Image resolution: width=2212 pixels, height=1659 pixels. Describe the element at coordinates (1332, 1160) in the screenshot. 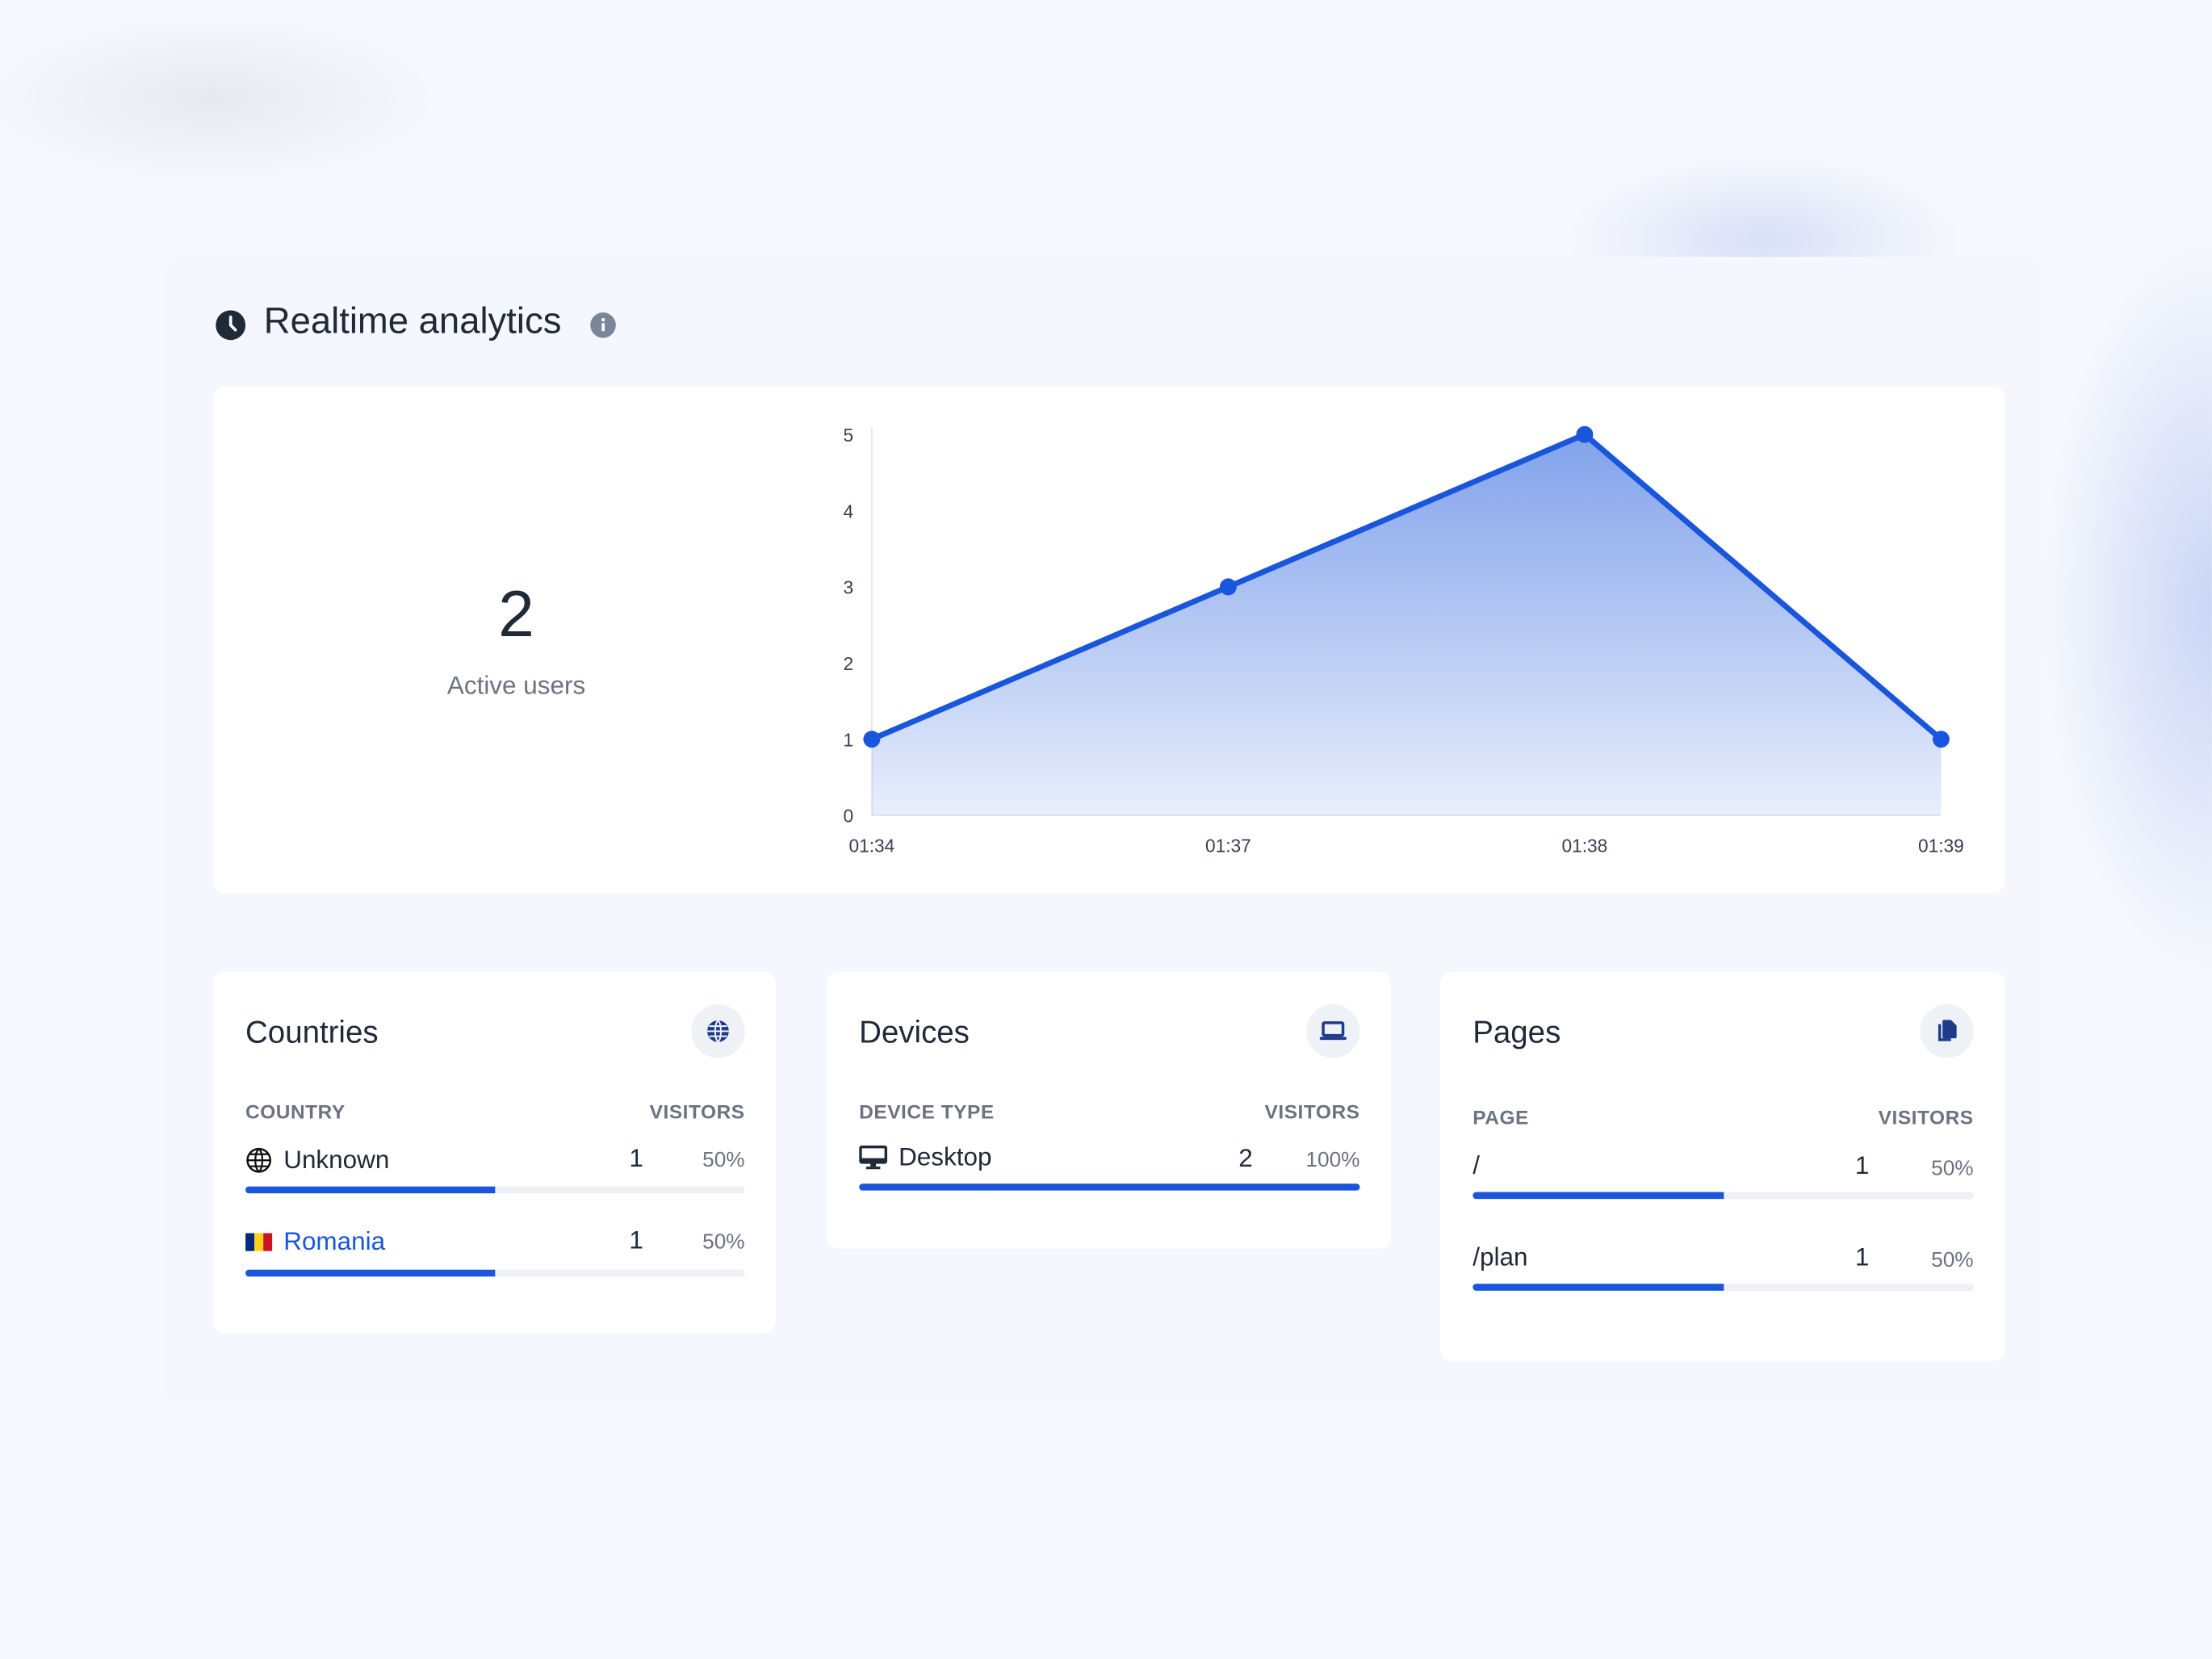

I see `visitor-percent: 100%` at that location.